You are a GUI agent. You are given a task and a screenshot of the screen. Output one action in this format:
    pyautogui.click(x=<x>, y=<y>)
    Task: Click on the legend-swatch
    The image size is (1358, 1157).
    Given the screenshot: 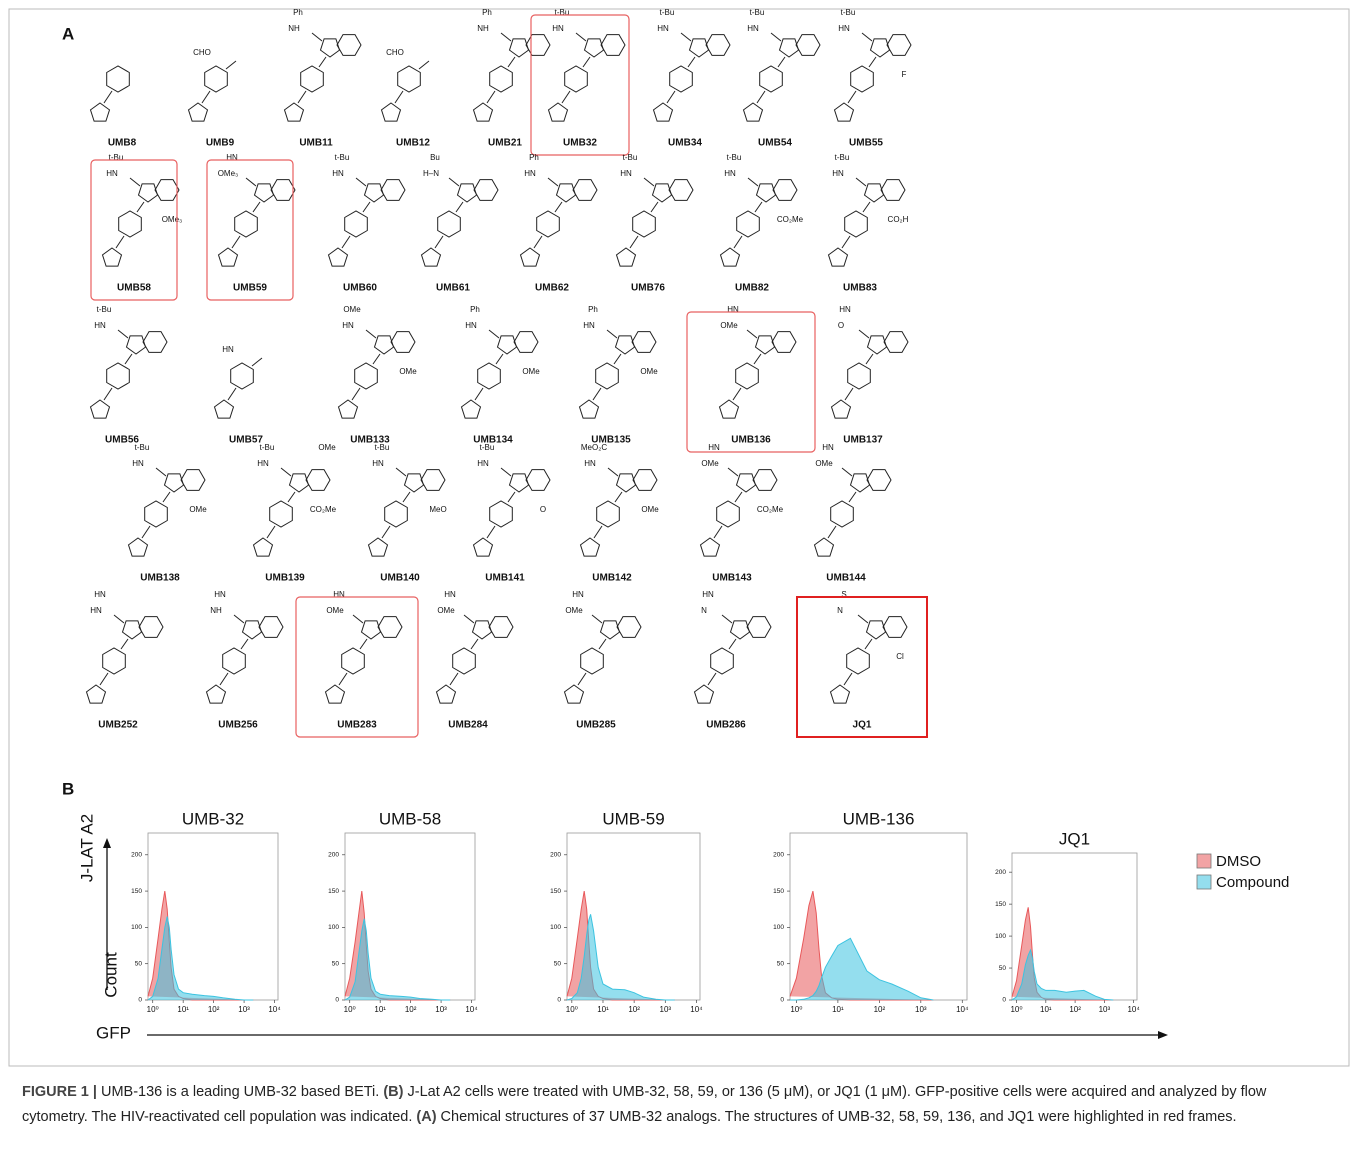 What is the action you would take?
    pyautogui.click(x=1204, y=861)
    